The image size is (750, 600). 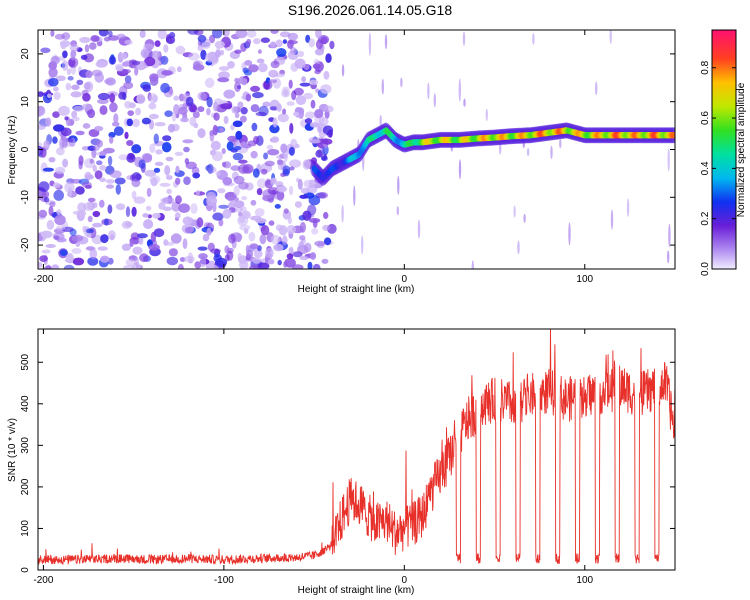 What do you see at coordinates (25, 486) in the screenshot?
I see `snr-y-tick-label: 200` at bounding box center [25, 486].